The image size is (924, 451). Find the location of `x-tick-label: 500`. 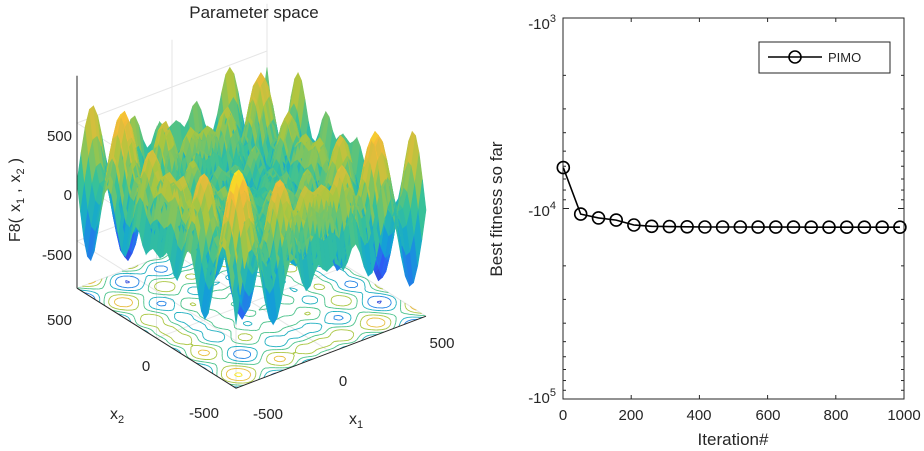

x-tick-label: 500 is located at coordinates (441, 343).